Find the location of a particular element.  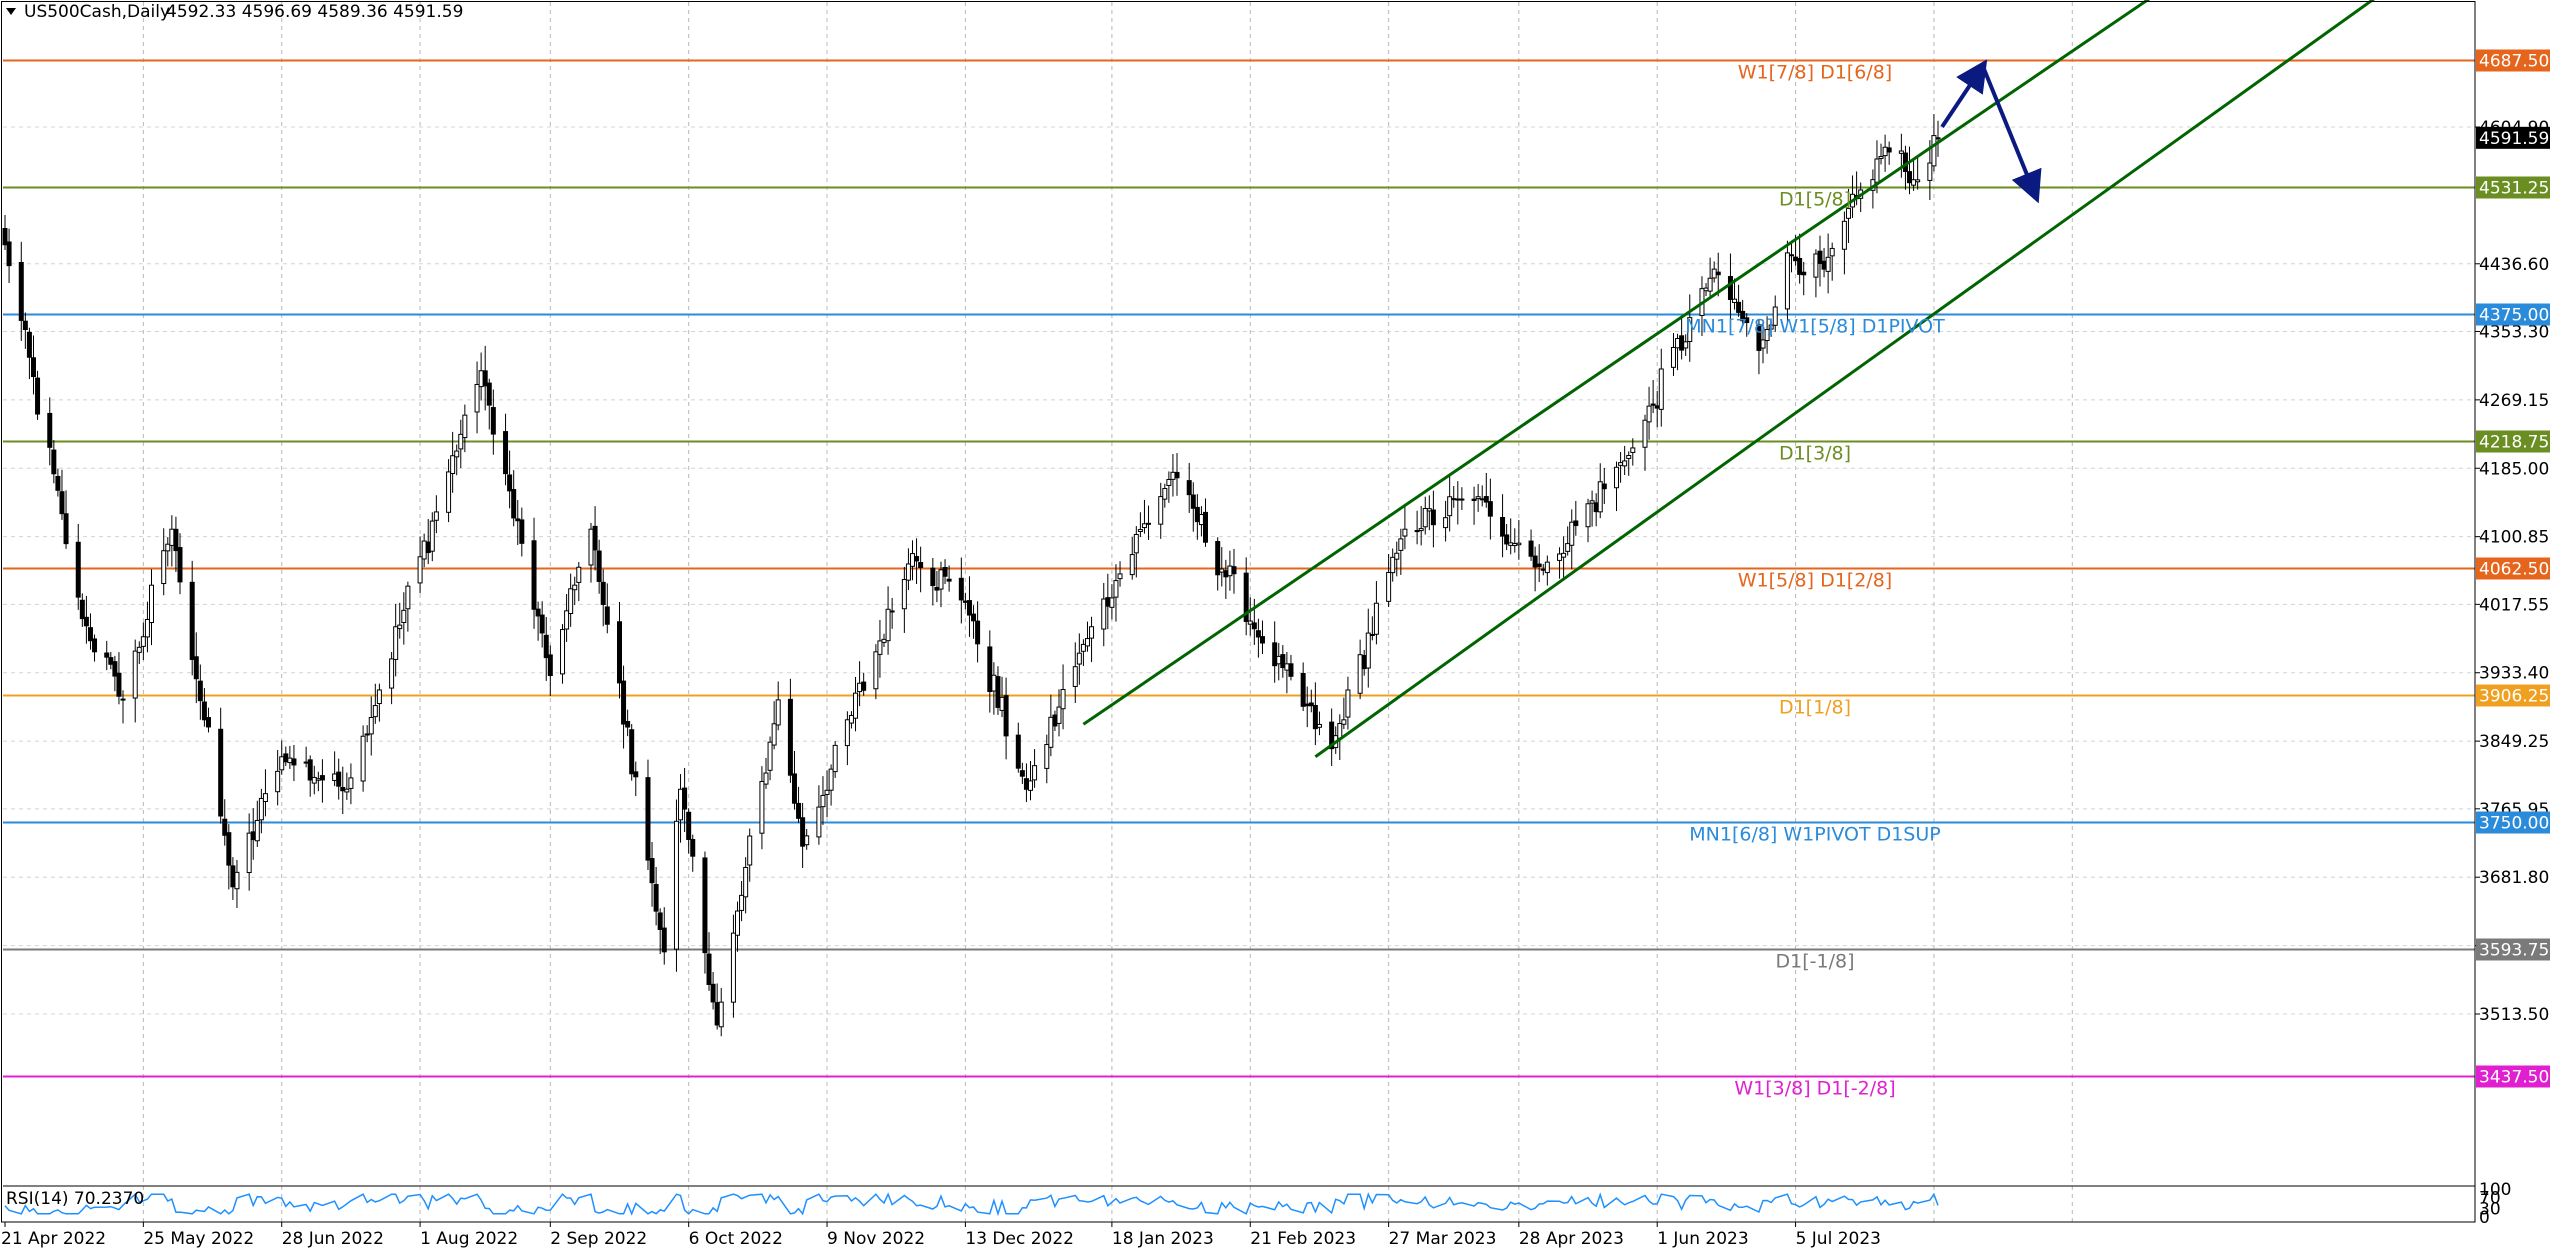

rsi-tick-label: 0 is located at coordinates (2484, 1218).